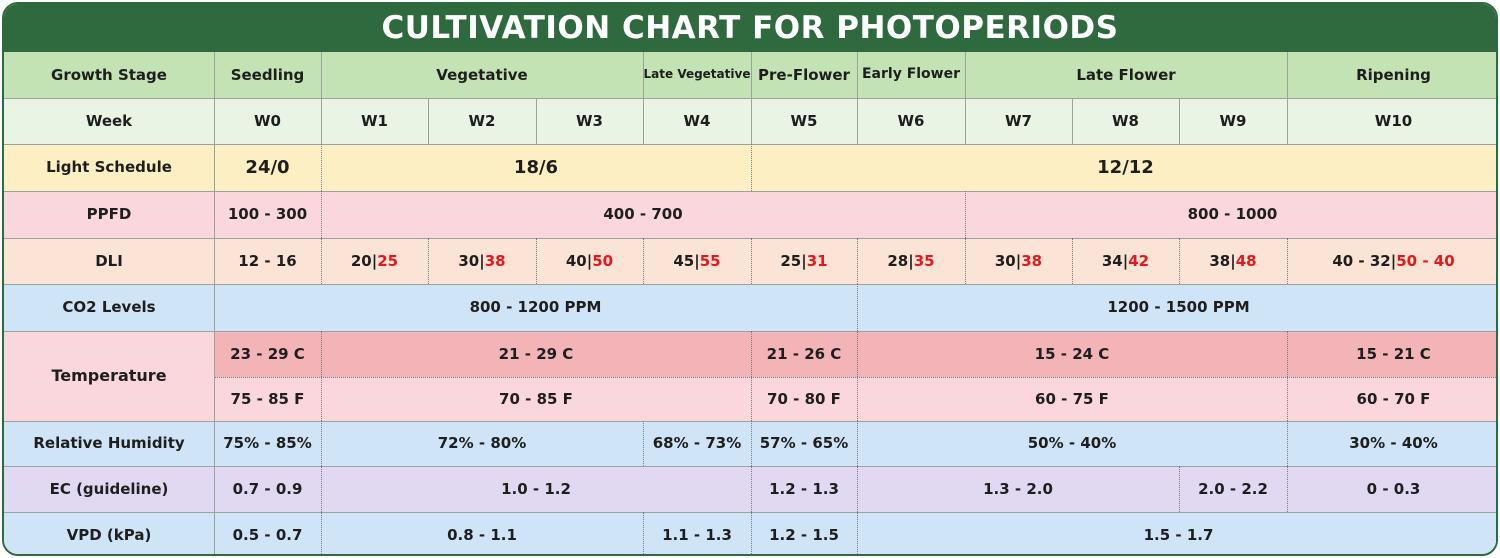  What do you see at coordinates (1178, 307) in the screenshot?
I see `co2-value: 1200 - 1500 PPM` at bounding box center [1178, 307].